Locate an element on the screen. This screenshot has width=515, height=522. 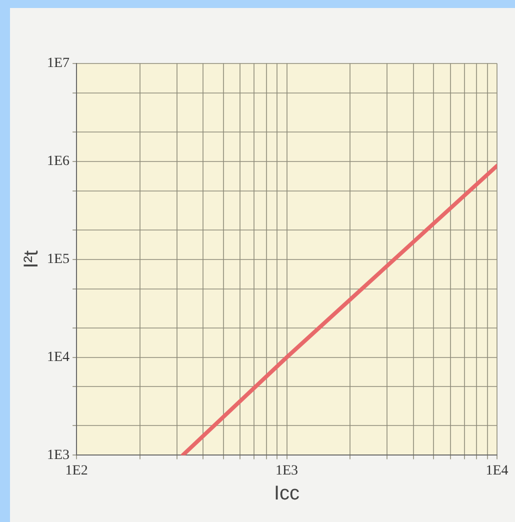
x-axis-title: Icc is located at coordinates (287, 493).